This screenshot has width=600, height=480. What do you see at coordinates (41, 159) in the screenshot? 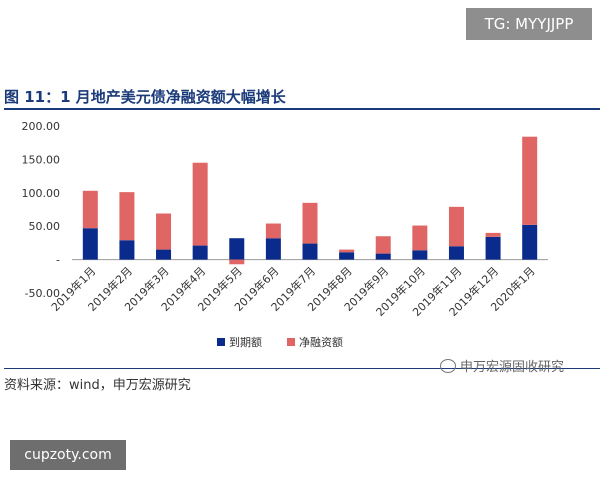
I see `y-tick-label: 150.00` at bounding box center [41, 159].